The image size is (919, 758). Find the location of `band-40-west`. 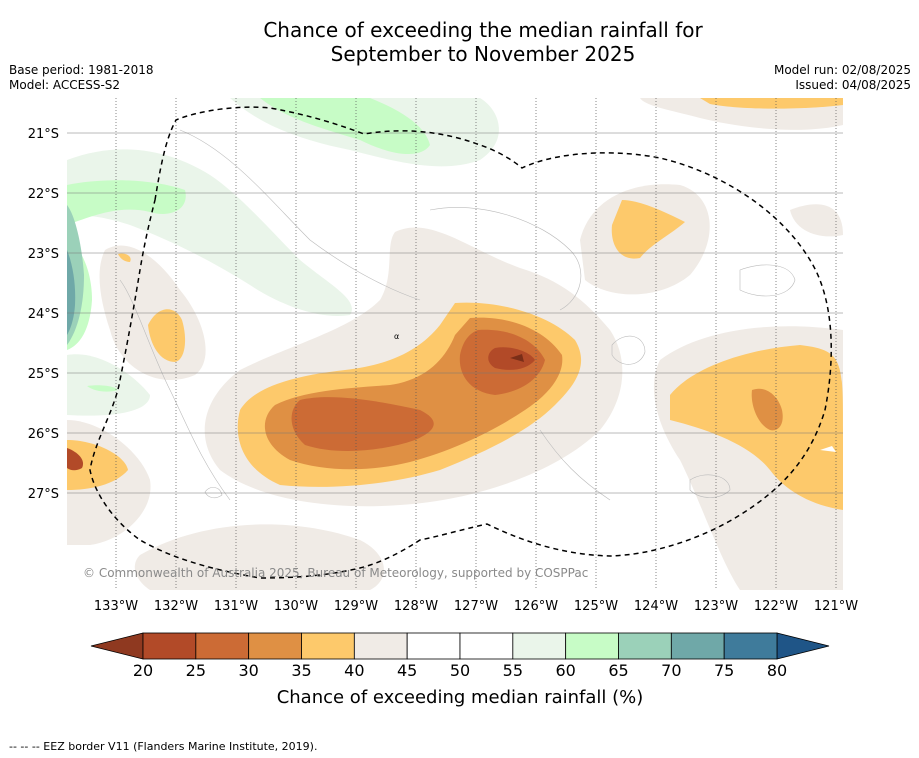

band-40-west is located at coordinates (167, 335).